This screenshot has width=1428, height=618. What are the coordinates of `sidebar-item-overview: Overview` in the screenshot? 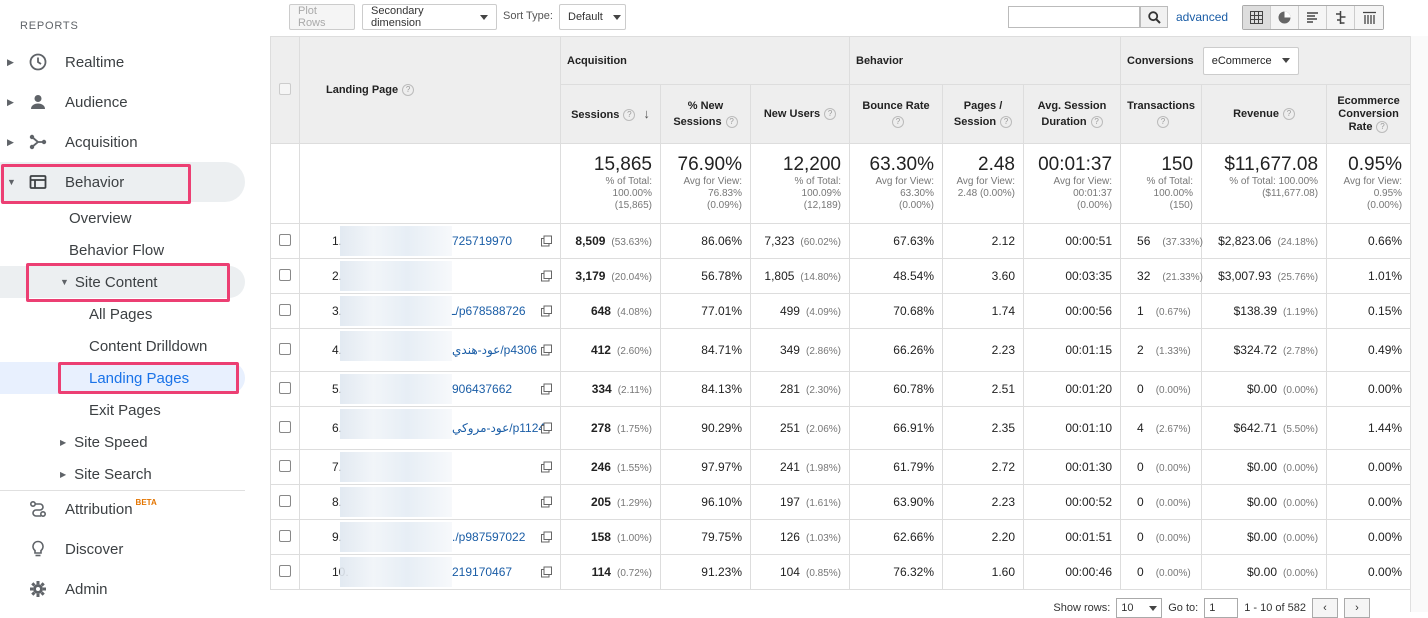 It's located at (100, 218).